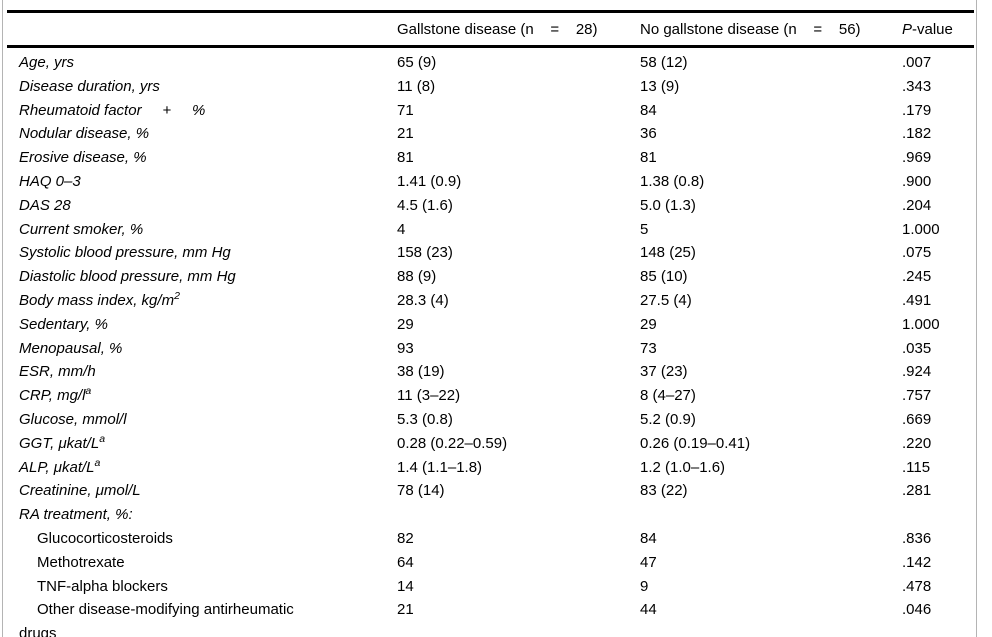 The image size is (992, 637). I want to click on row-label: Creatinine, μmol/L, so click(80, 491).